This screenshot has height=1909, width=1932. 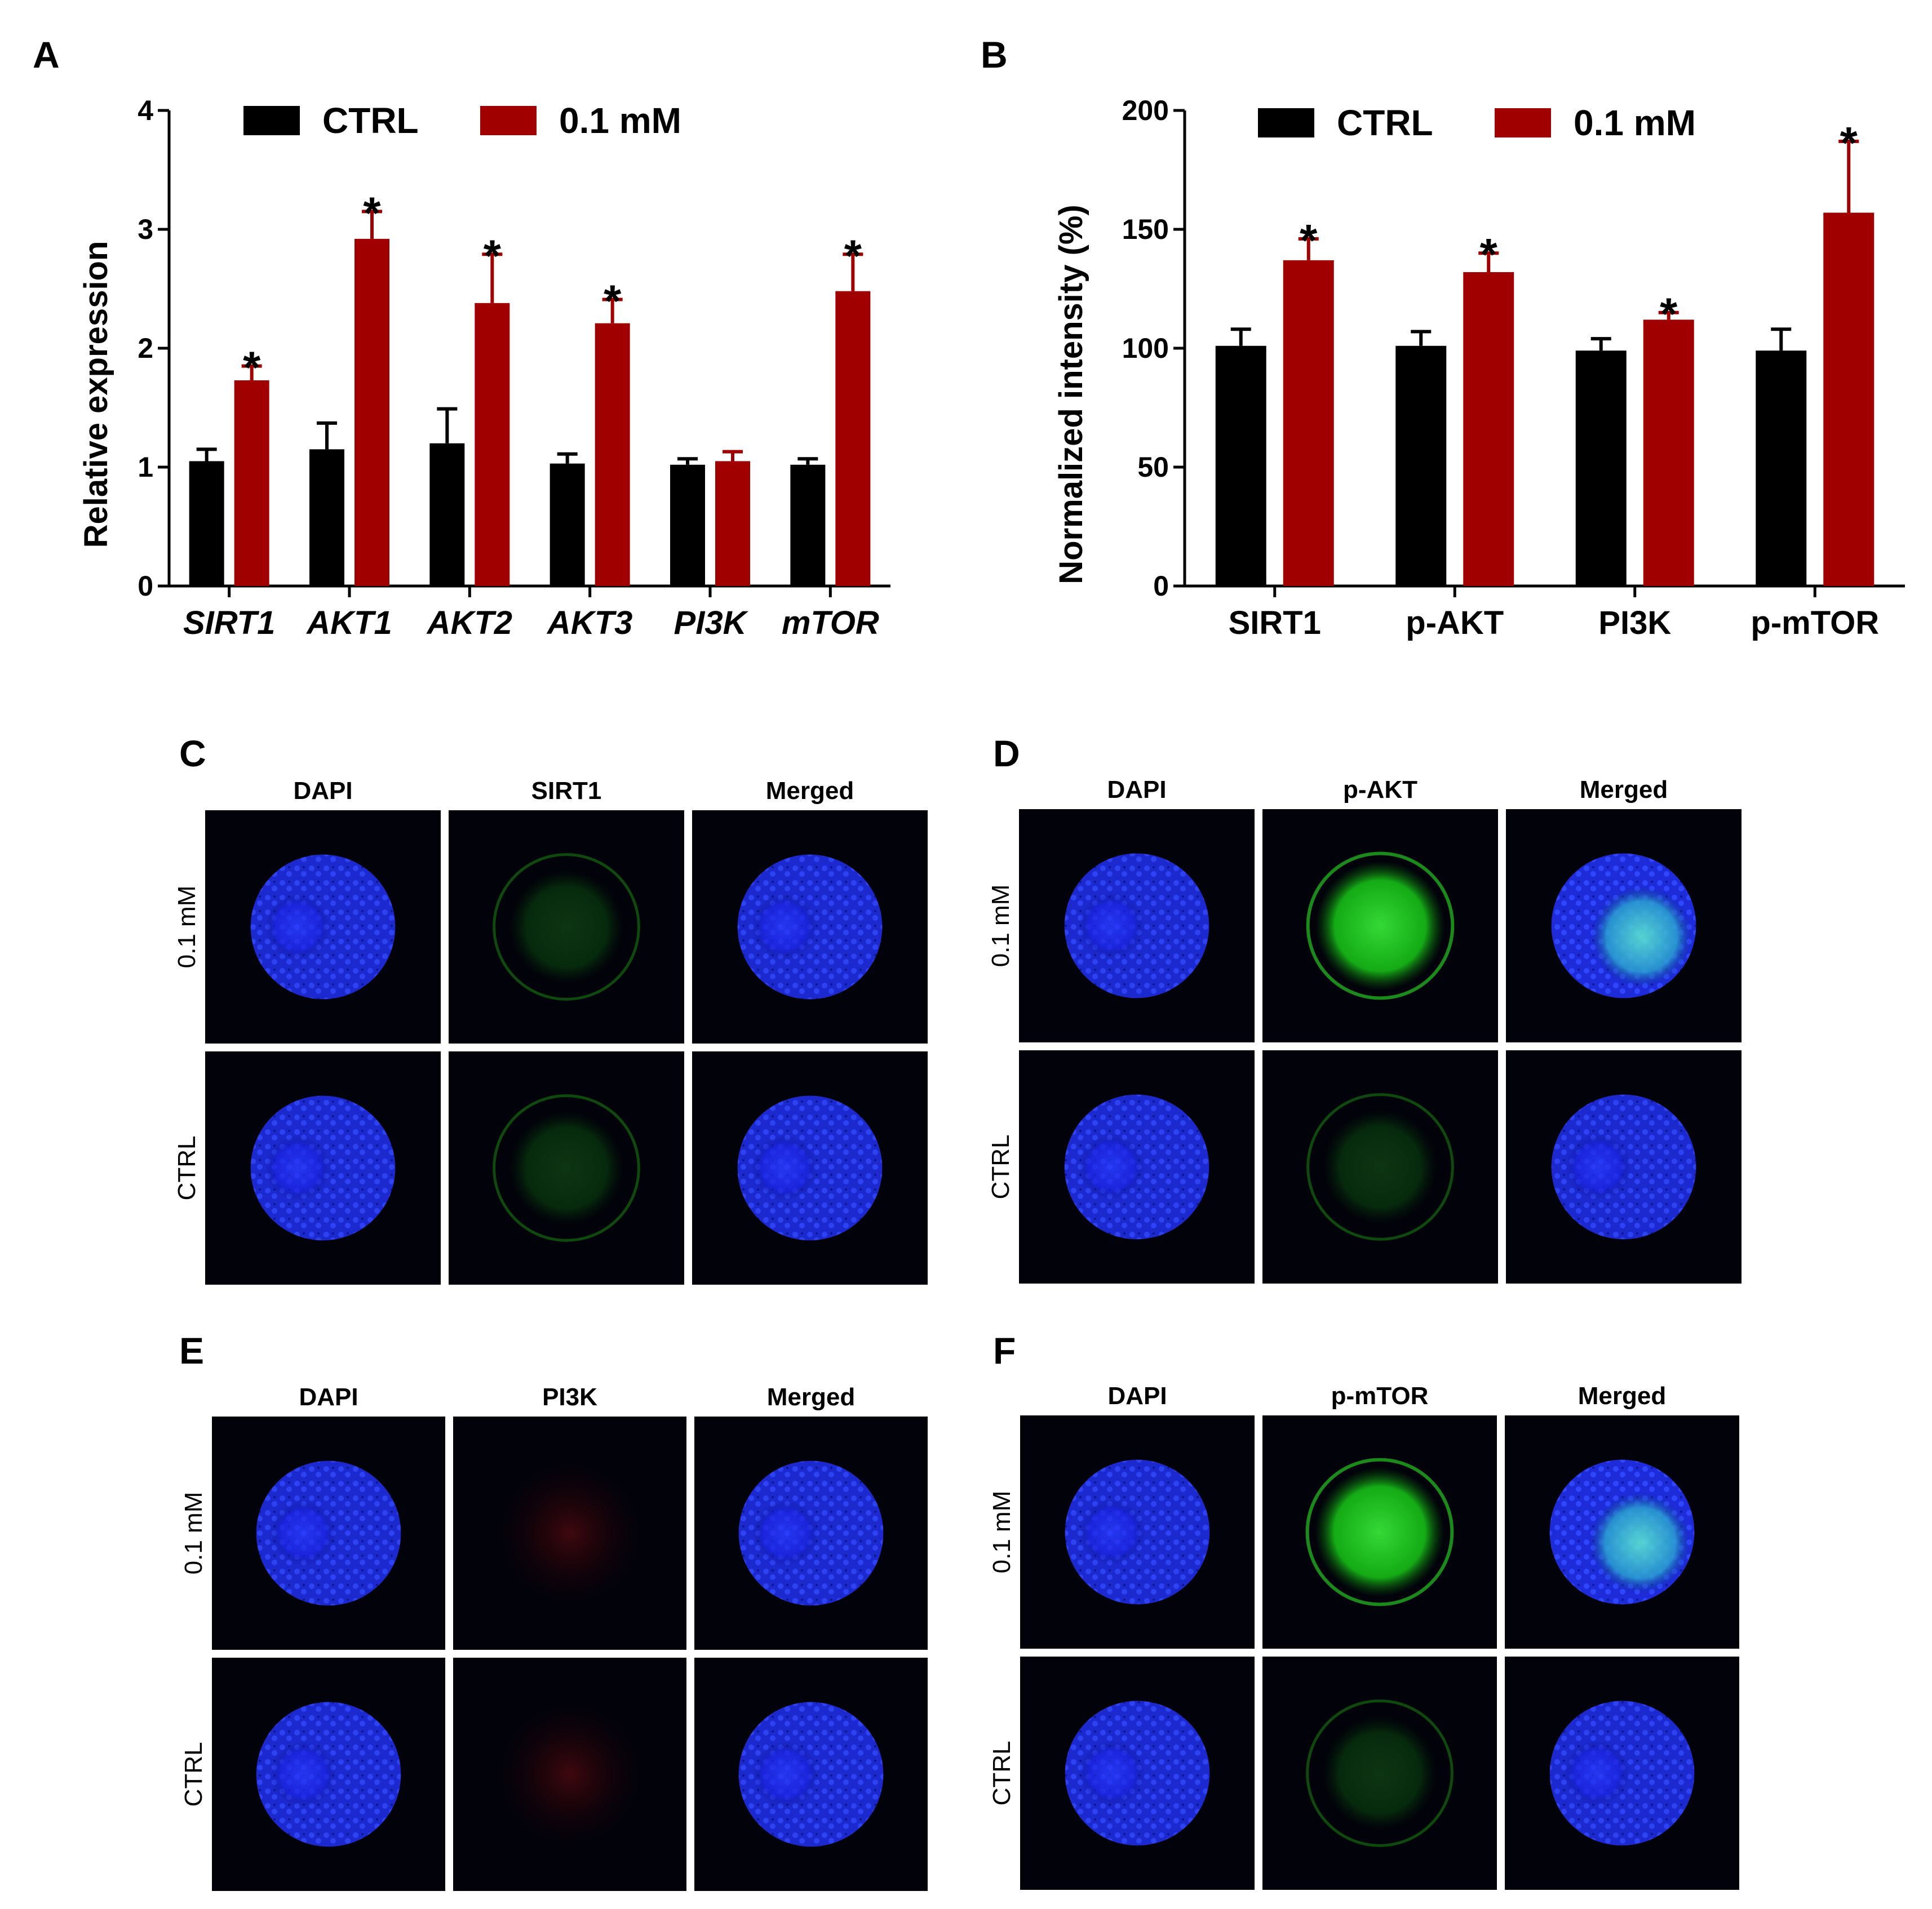 I want to click on micrograph-panel: D DAPI p-AKT Merged 0.1 mM CTRL, so click(x=1364, y=1008).